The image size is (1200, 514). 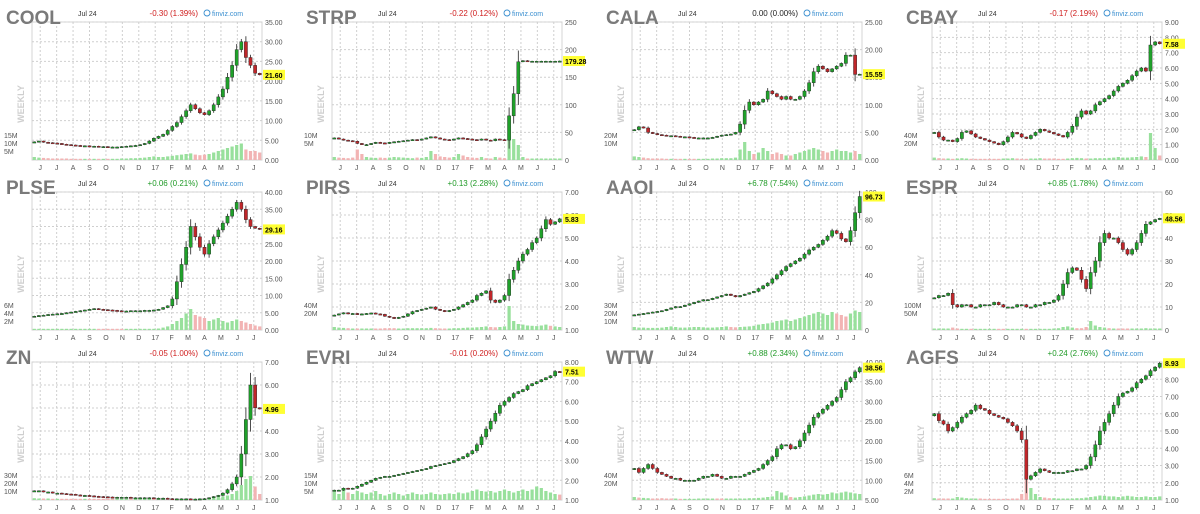 I want to click on ticker-symbol: CALA, so click(x=632, y=18).